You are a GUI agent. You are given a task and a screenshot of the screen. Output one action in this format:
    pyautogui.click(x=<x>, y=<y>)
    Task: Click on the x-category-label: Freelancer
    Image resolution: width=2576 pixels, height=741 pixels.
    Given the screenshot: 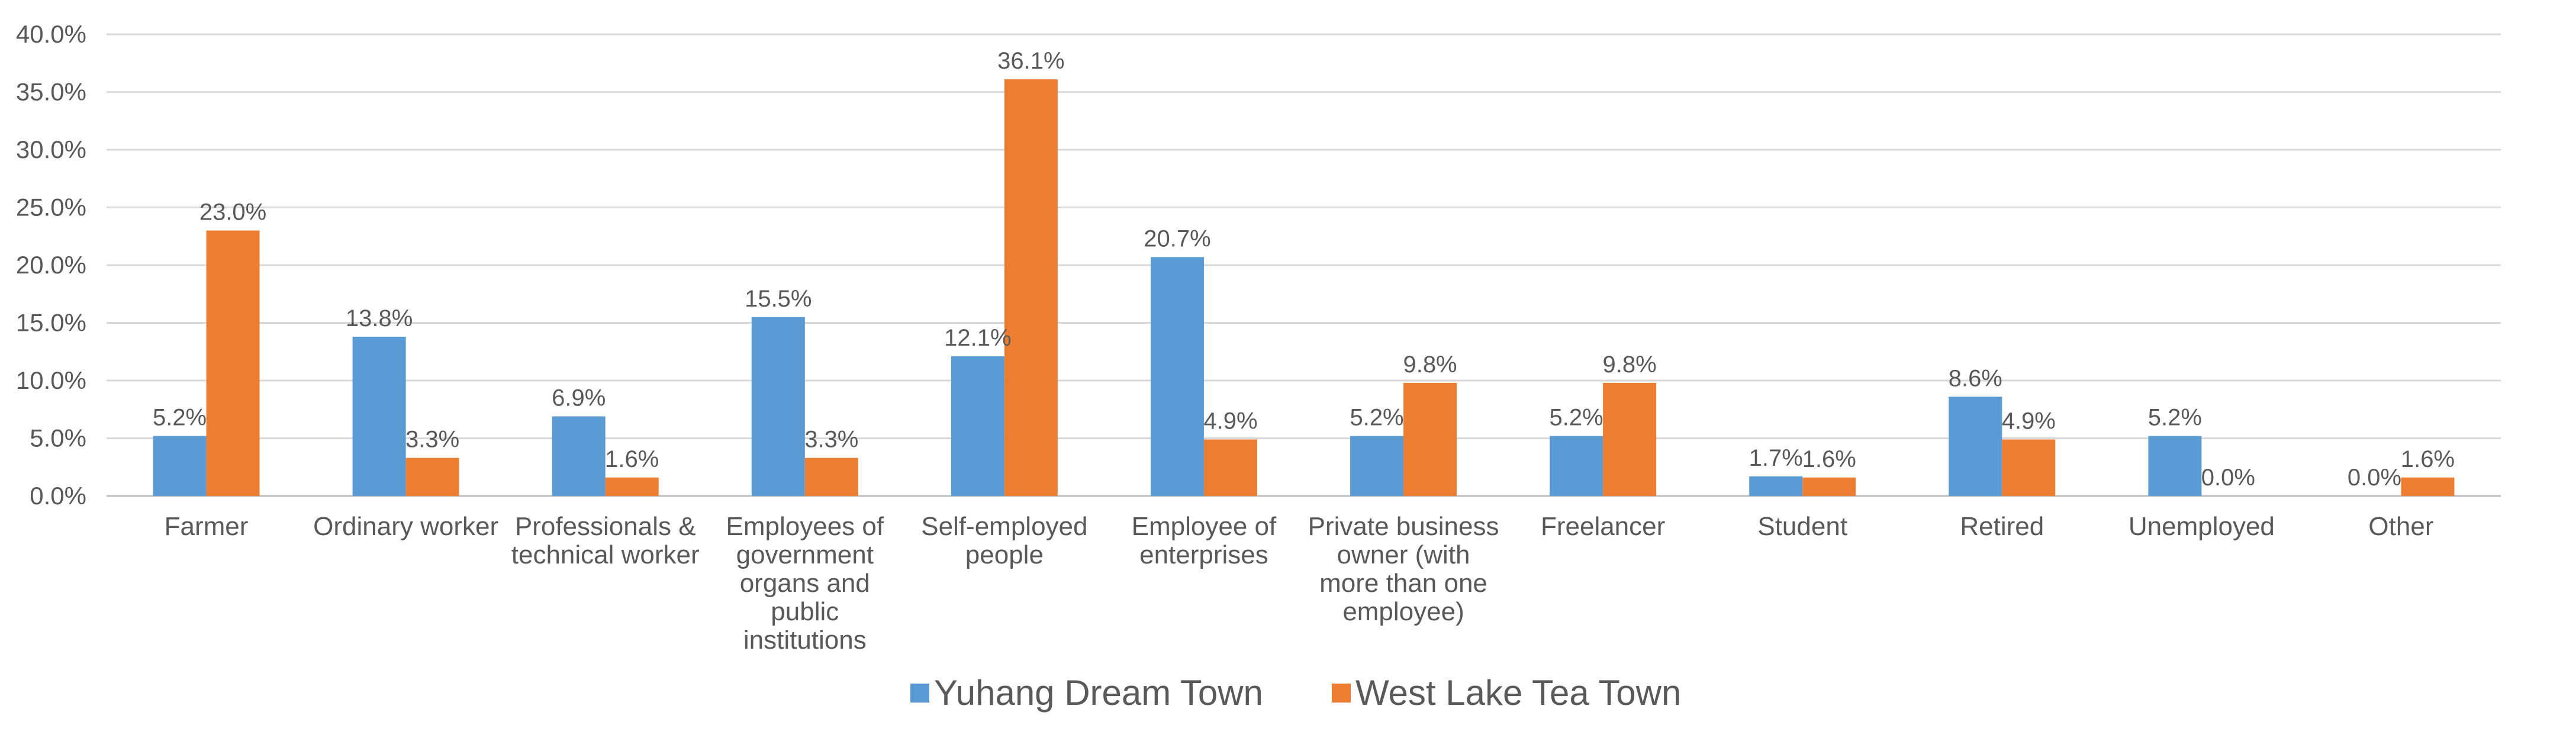 What is the action you would take?
    pyautogui.click(x=1603, y=526)
    